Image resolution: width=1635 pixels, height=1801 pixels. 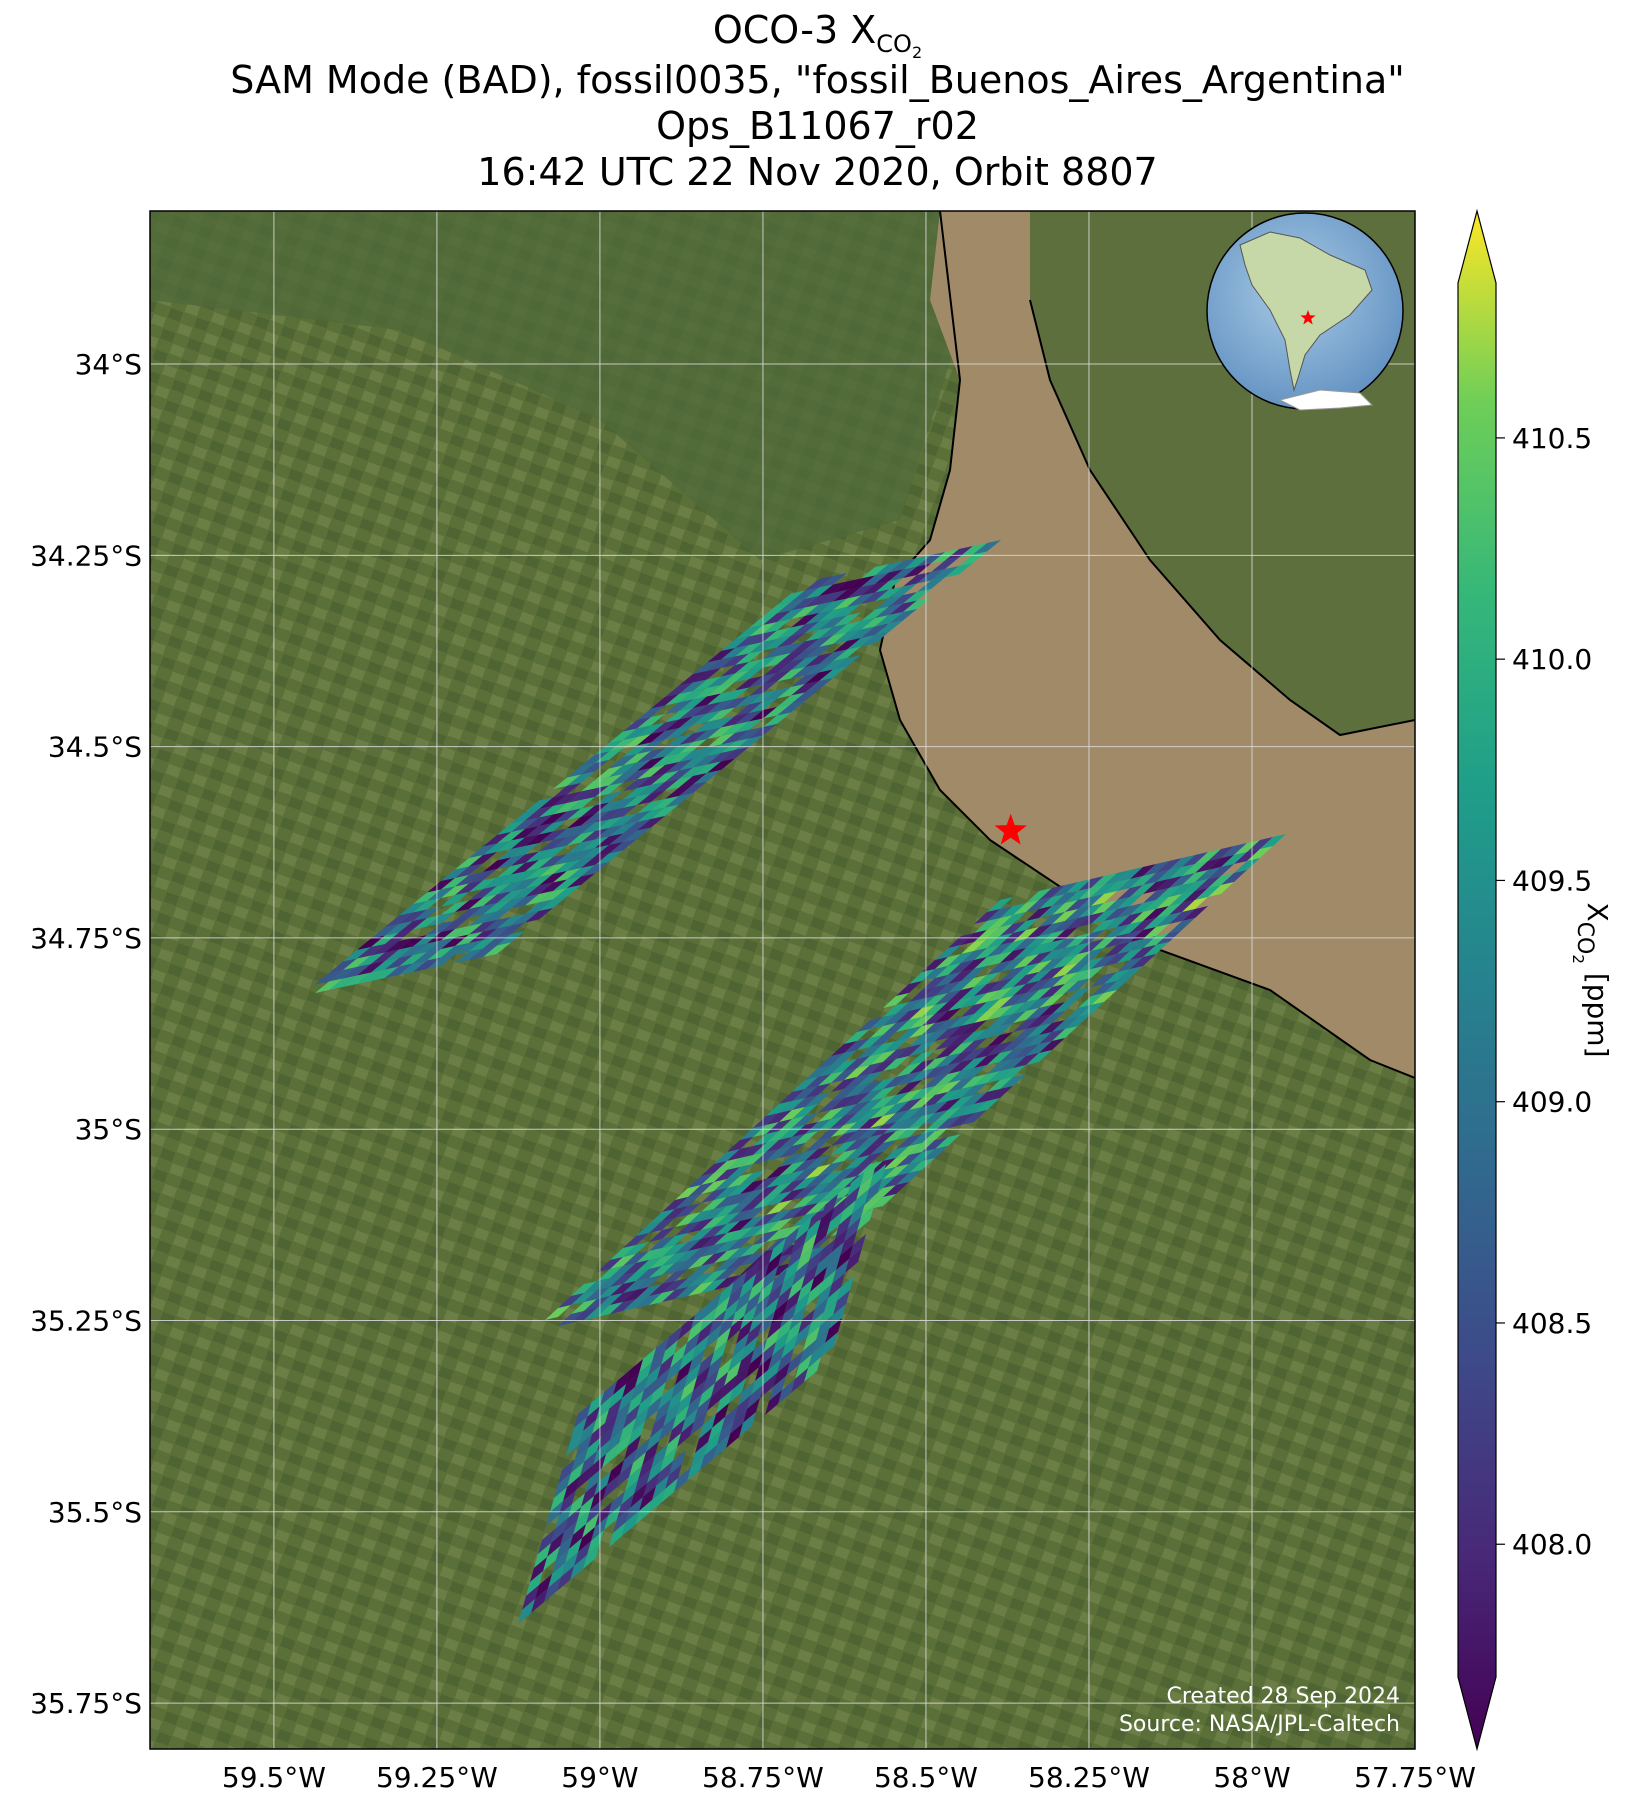 I want to click on colorbar-tick-label: 408.5, so click(x=1552, y=1323).